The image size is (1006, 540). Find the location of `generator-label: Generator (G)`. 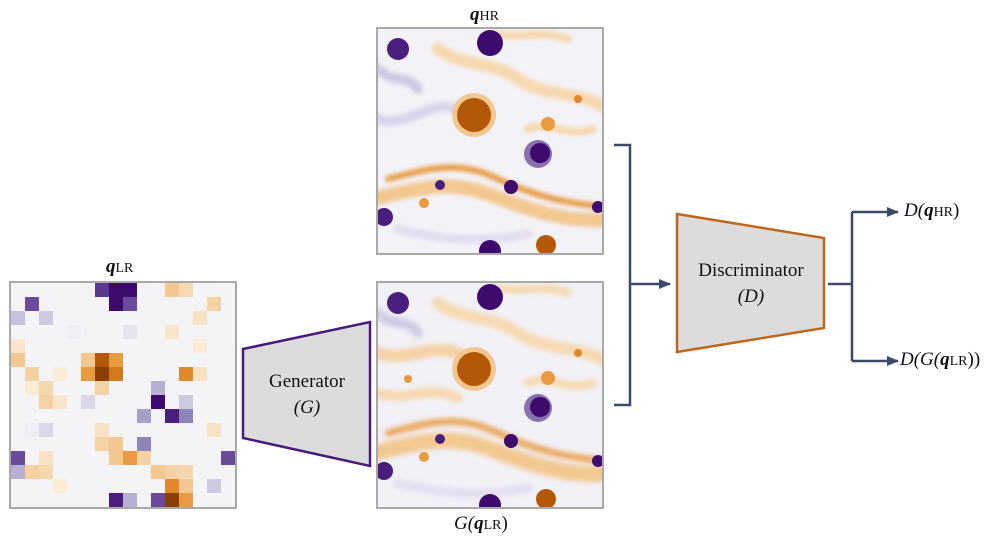

generator-label: Generator (G) is located at coordinates (307, 395).